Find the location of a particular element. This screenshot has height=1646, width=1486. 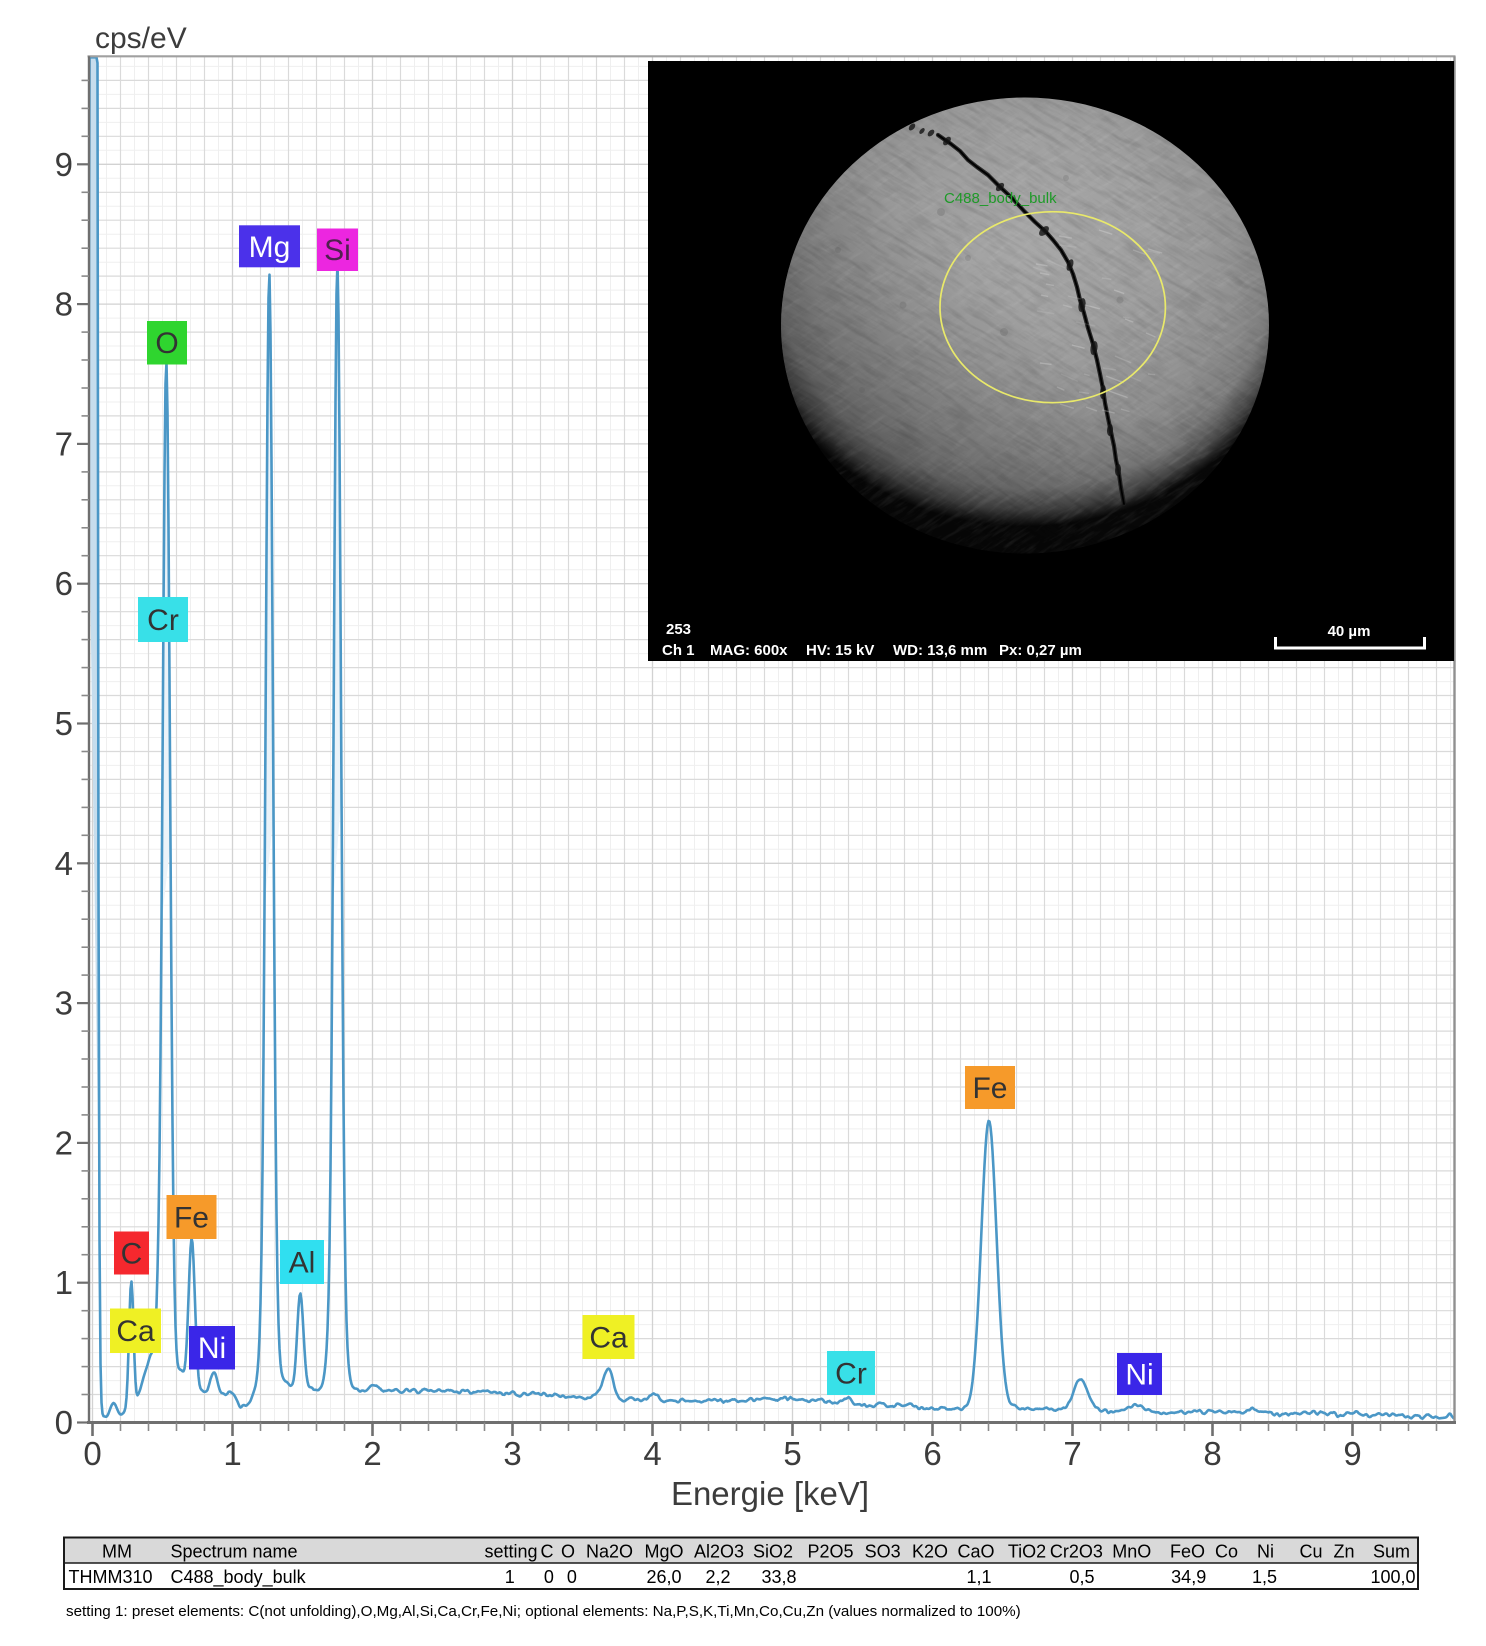

svg-text: 40 µm is located at coordinates (1349, 631).